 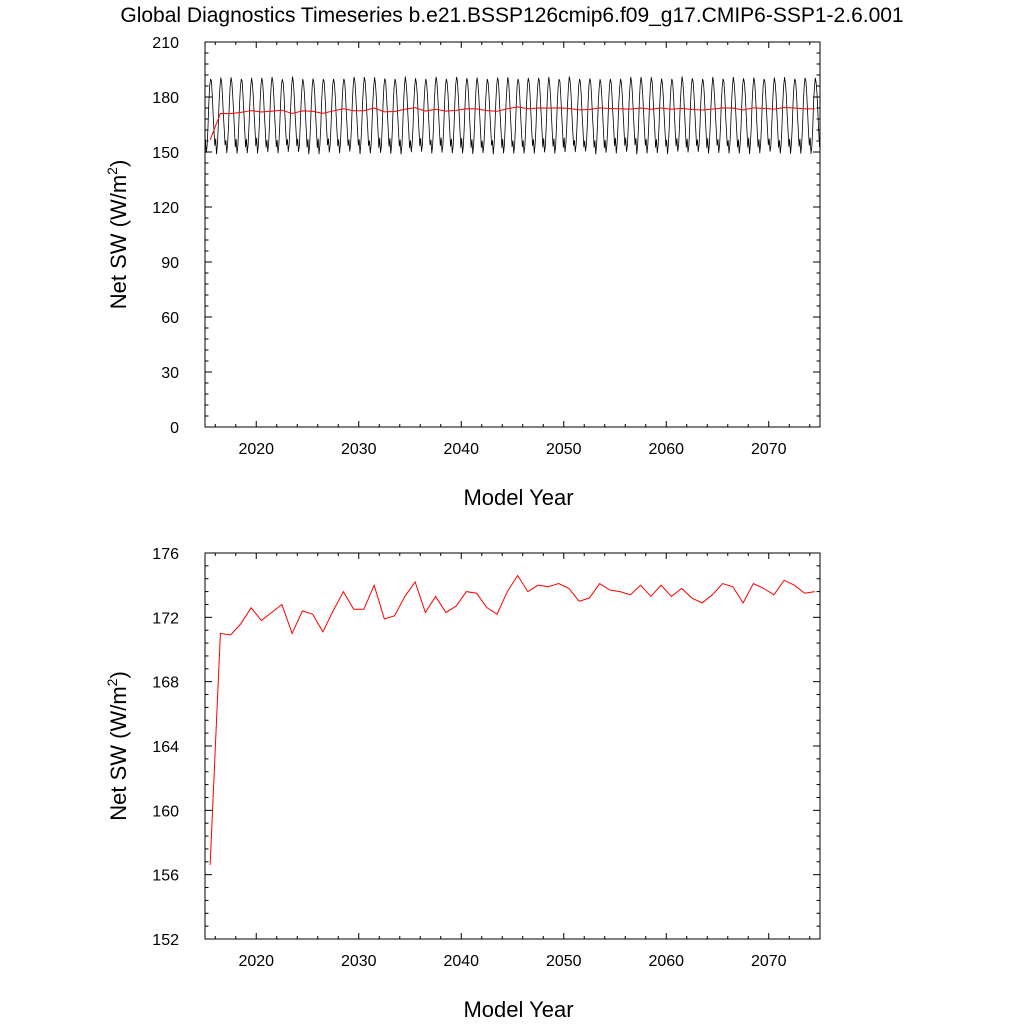 I want to click on annual-series-line, so click(x=512, y=123).